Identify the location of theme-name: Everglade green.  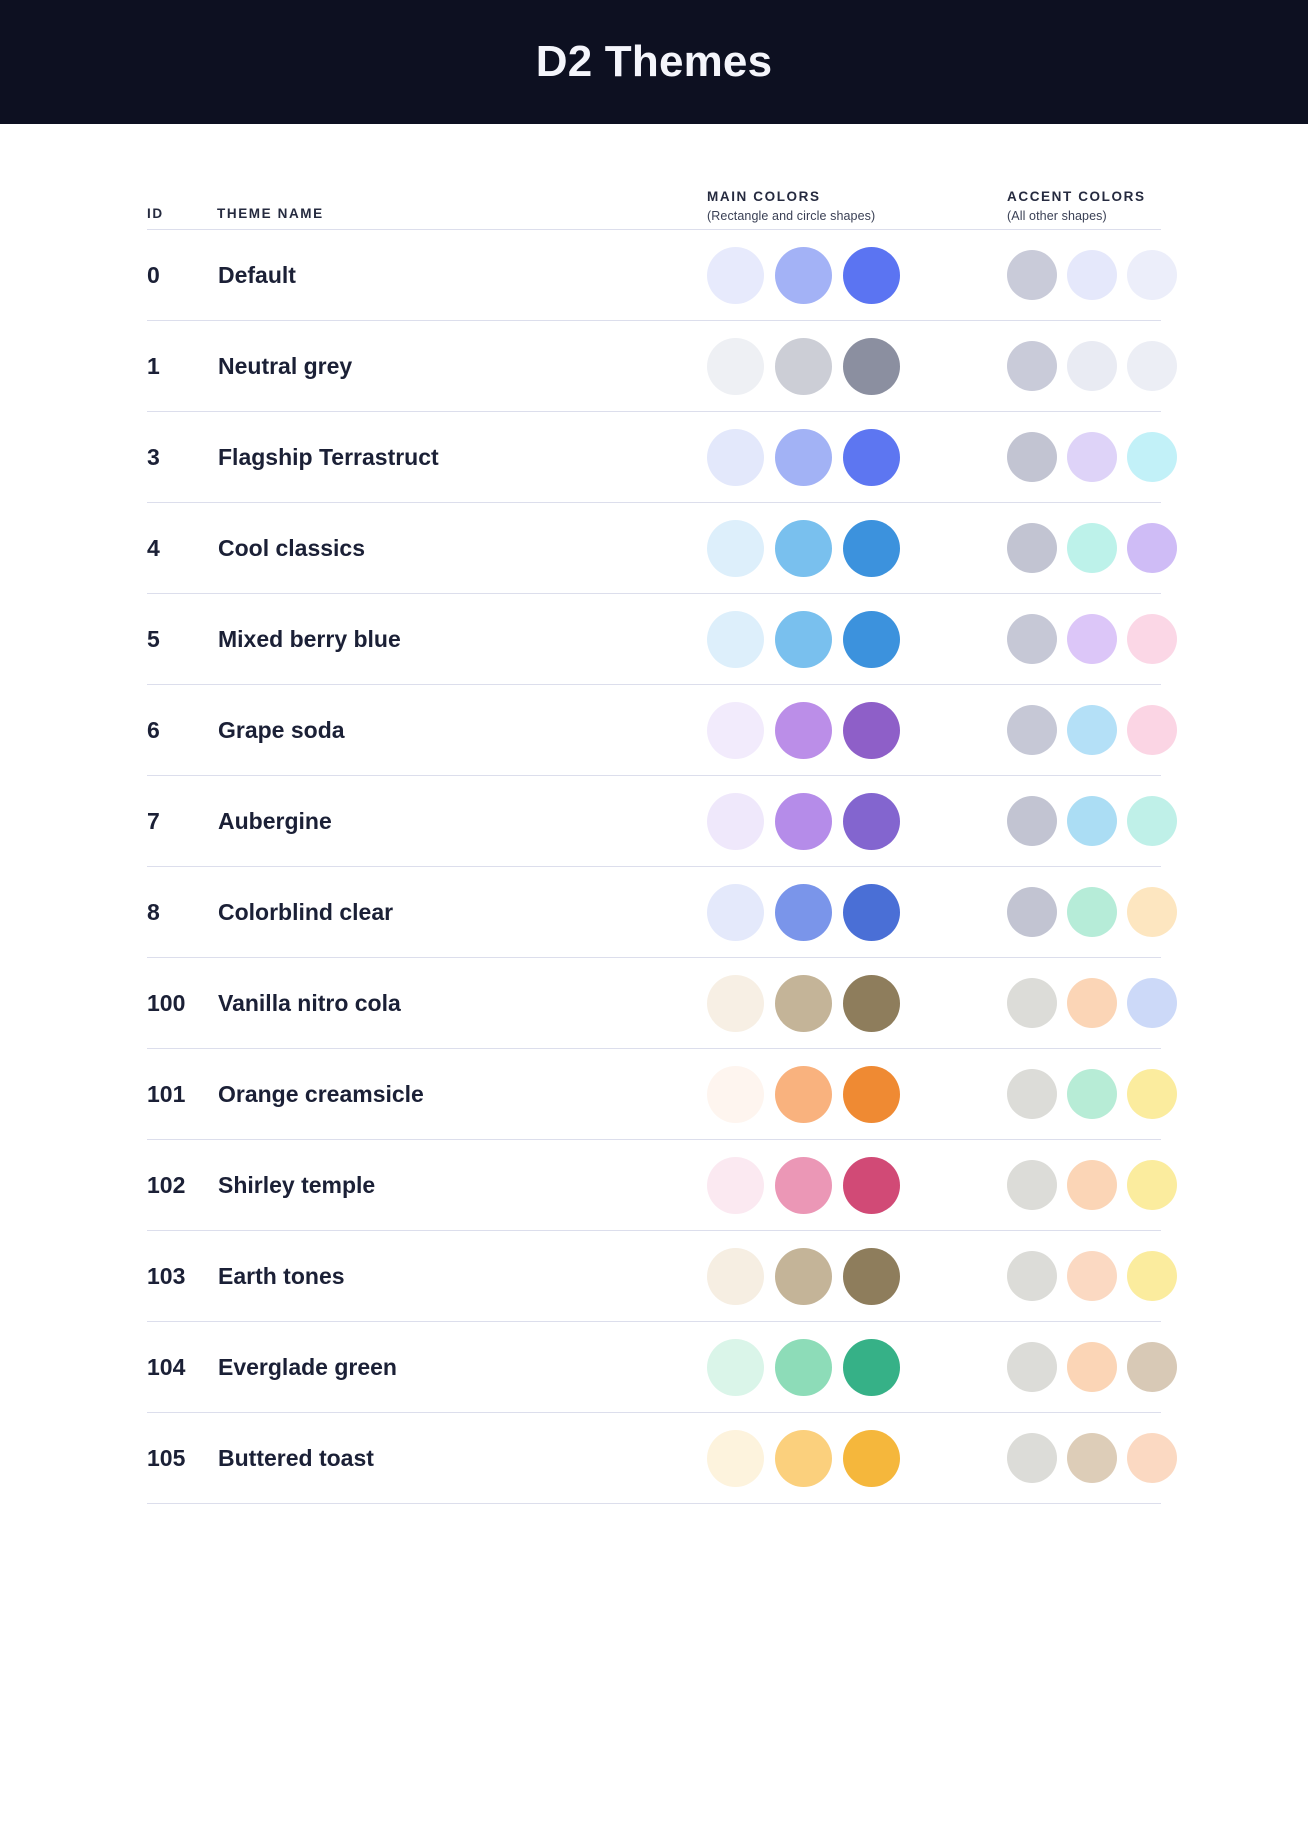
(307, 1366).